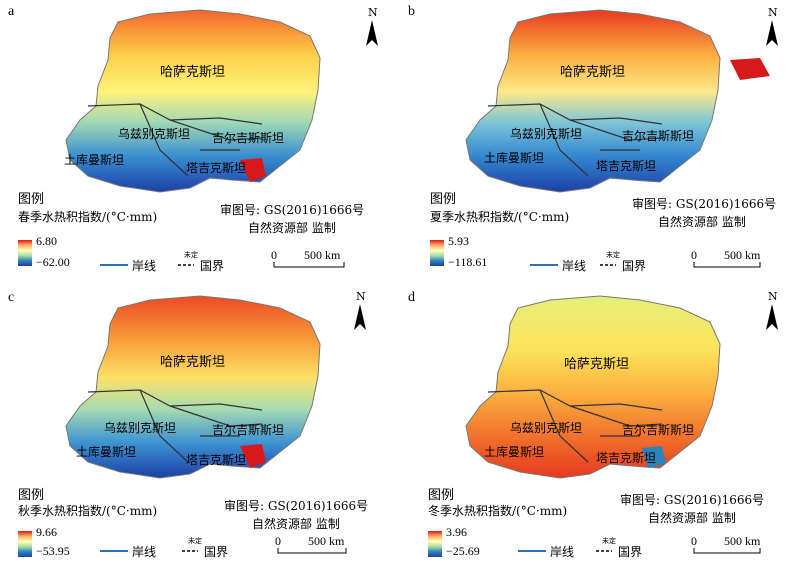  I want to click on value-min: −62.00, so click(53, 262).